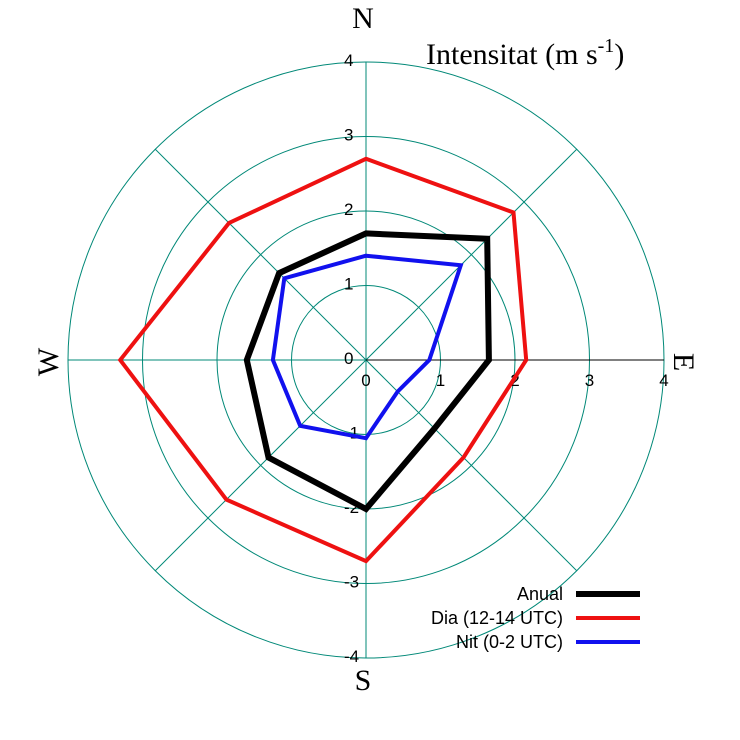 The width and height of the screenshot is (740, 740). Describe the element at coordinates (348, 209) in the screenshot. I see `y-tick-label: 2` at that location.